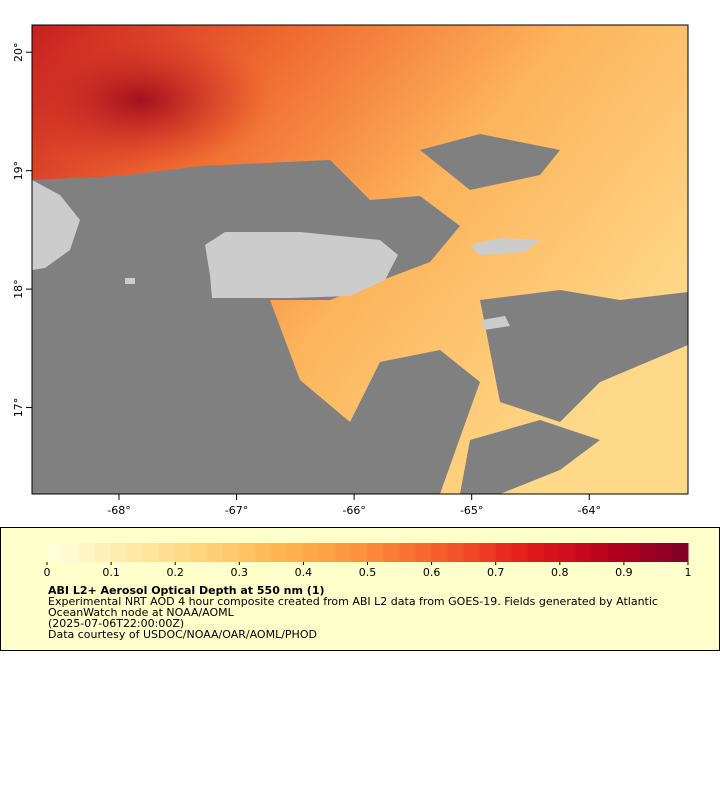 Image resolution: width=720 pixels, height=800 pixels. What do you see at coordinates (118, 510) in the screenshot?
I see `x-tick-label: -68°` at bounding box center [118, 510].